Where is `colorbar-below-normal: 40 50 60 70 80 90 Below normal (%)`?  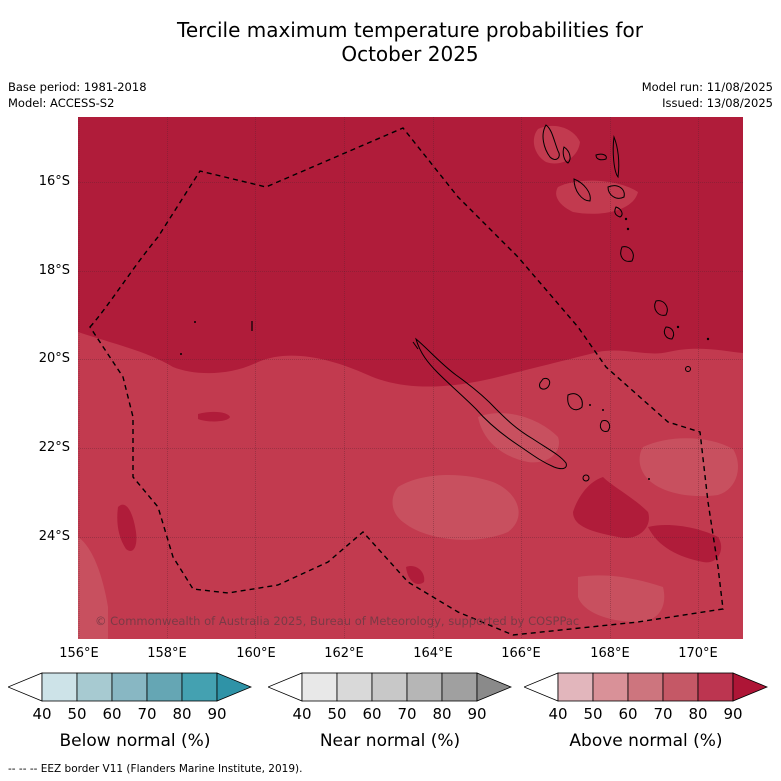 colorbar-below-normal: 40 50 60 70 80 90 Below normal (%) is located at coordinates (129, 711).